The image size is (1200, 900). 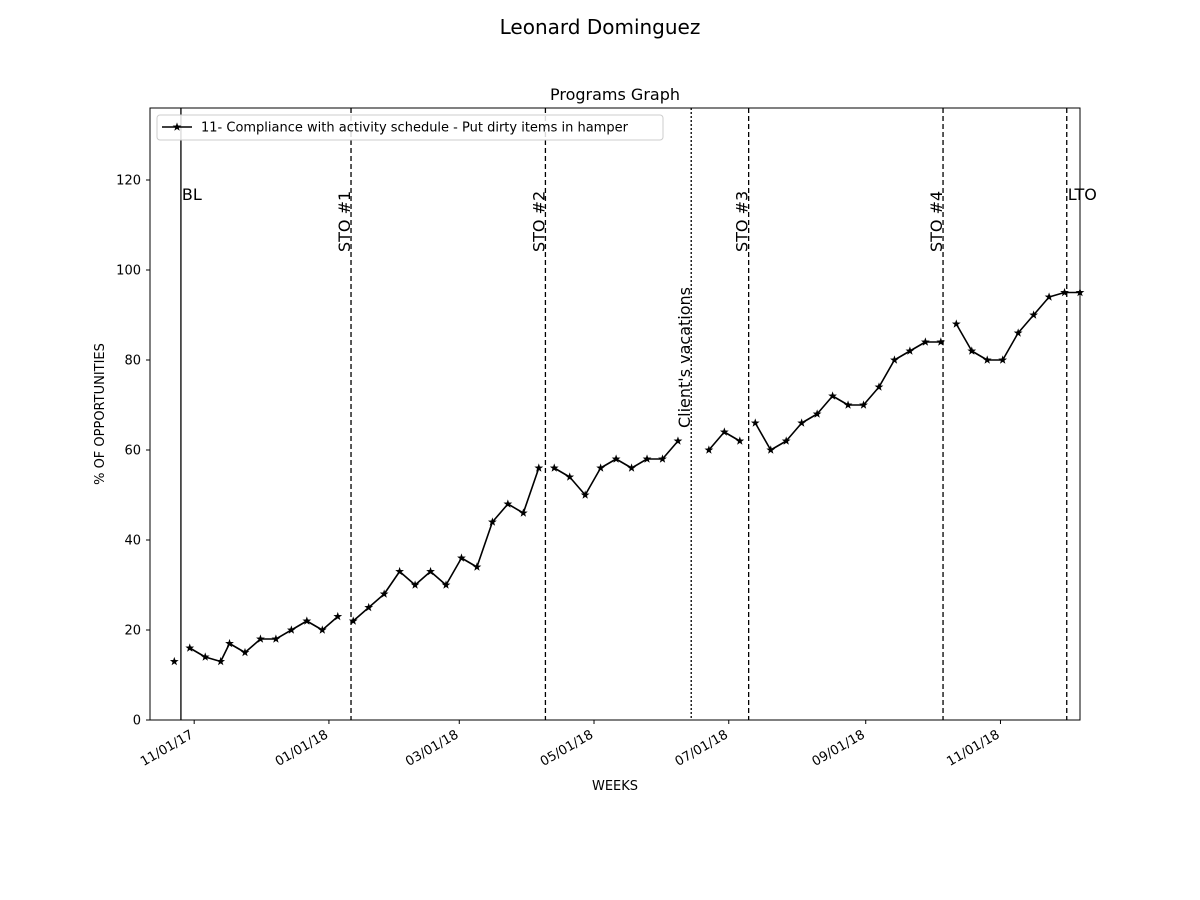 What do you see at coordinates (128, 271) in the screenshot?
I see `y-tick-label: 100` at bounding box center [128, 271].